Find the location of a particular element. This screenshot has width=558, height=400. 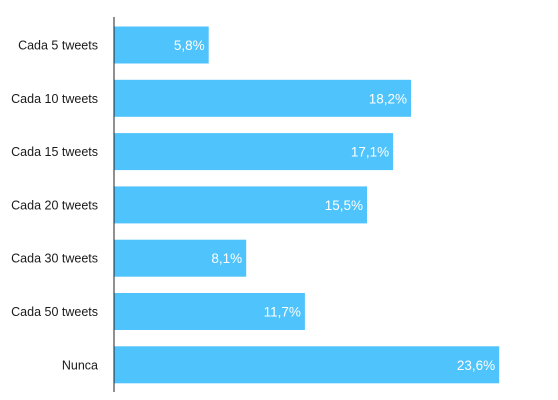

category-label-3: Cada 20 tweets is located at coordinates (54, 205).